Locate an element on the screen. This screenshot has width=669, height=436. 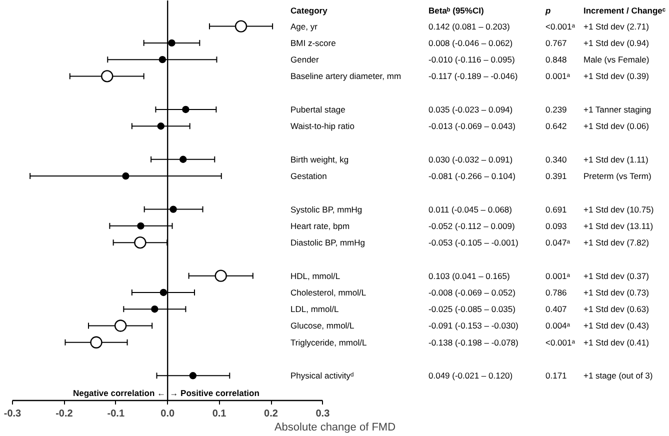
text: +1 Std dev (1.11) is located at coordinates (616, 159).